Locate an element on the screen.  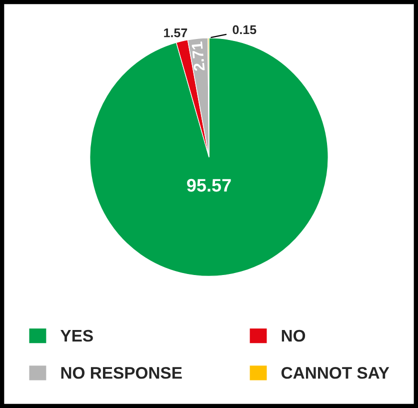
data-label: 1.57 is located at coordinates (176, 33).